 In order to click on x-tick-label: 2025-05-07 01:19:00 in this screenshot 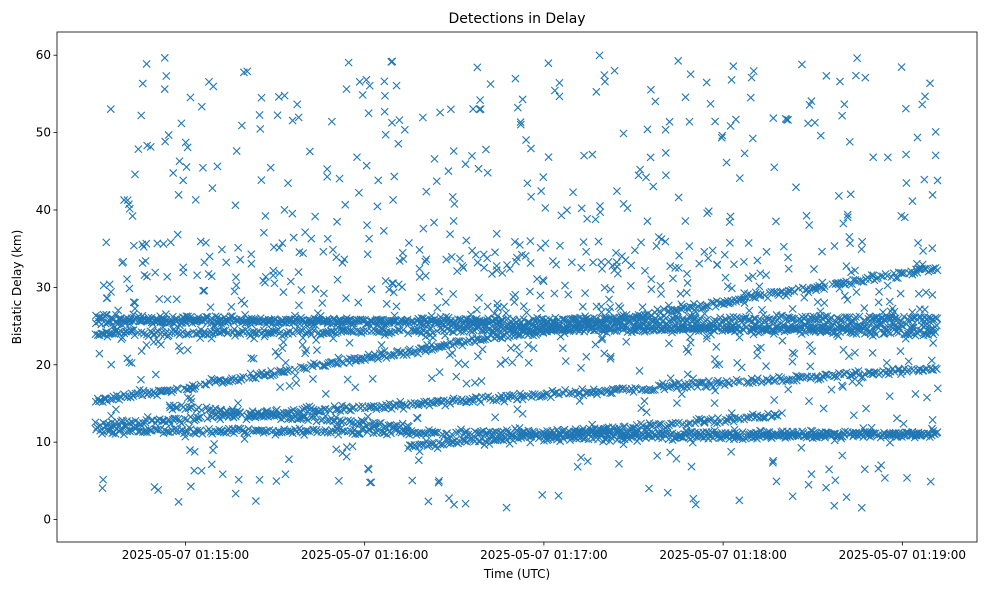, I will do `click(902, 555)`.